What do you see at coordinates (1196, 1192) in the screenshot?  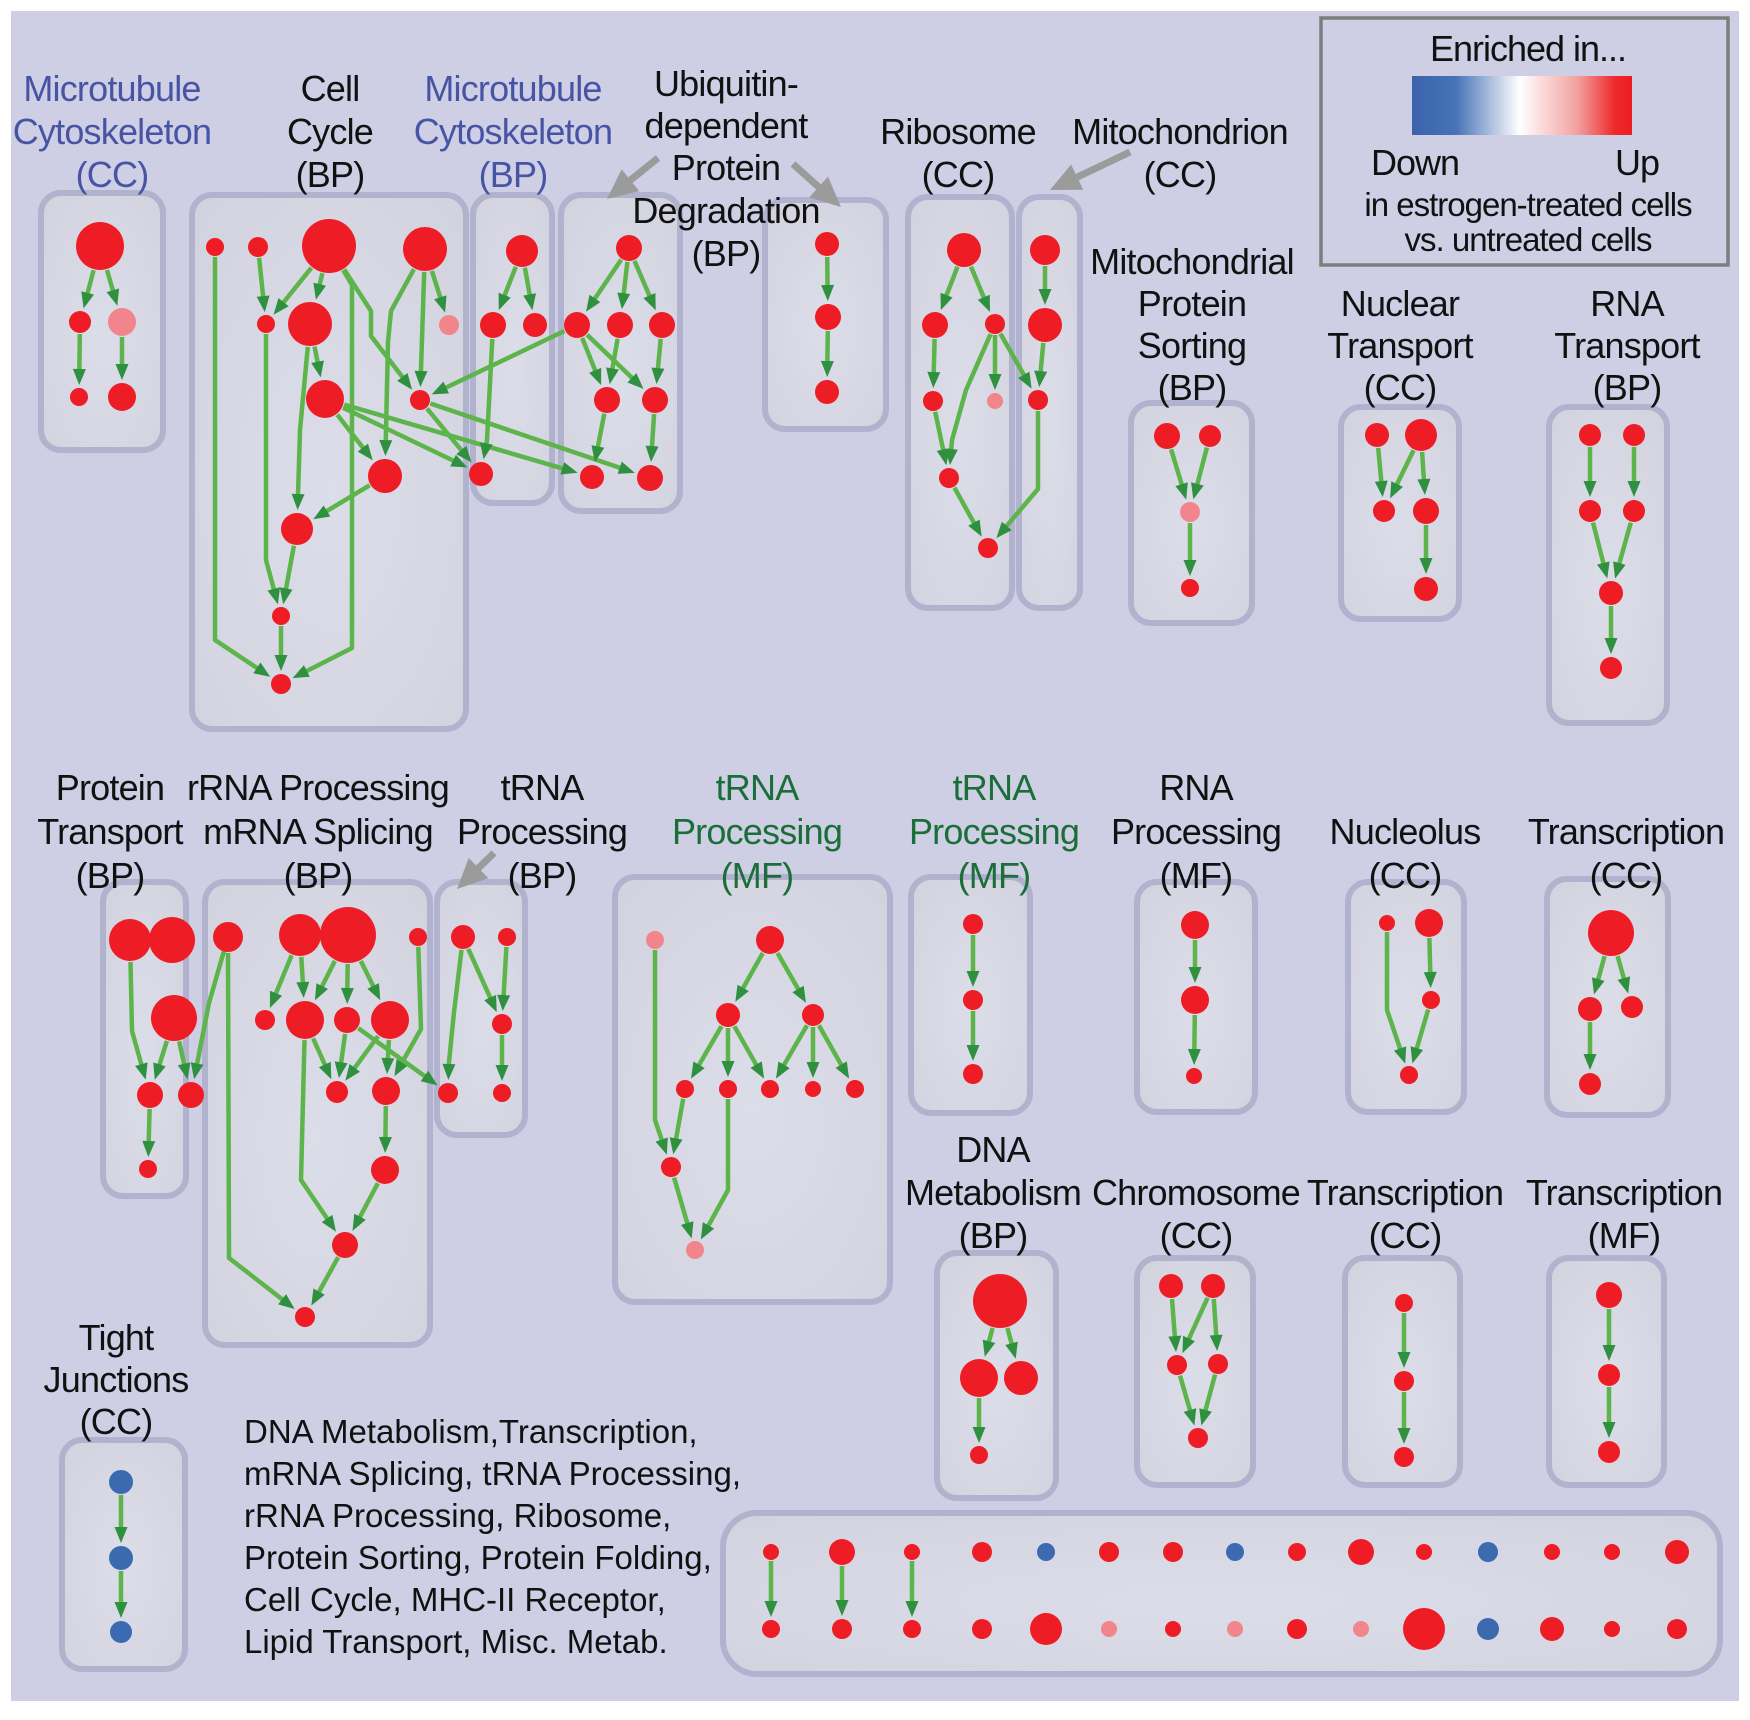 I see `svg-text: Chromosome` at bounding box center [1196, 1192].